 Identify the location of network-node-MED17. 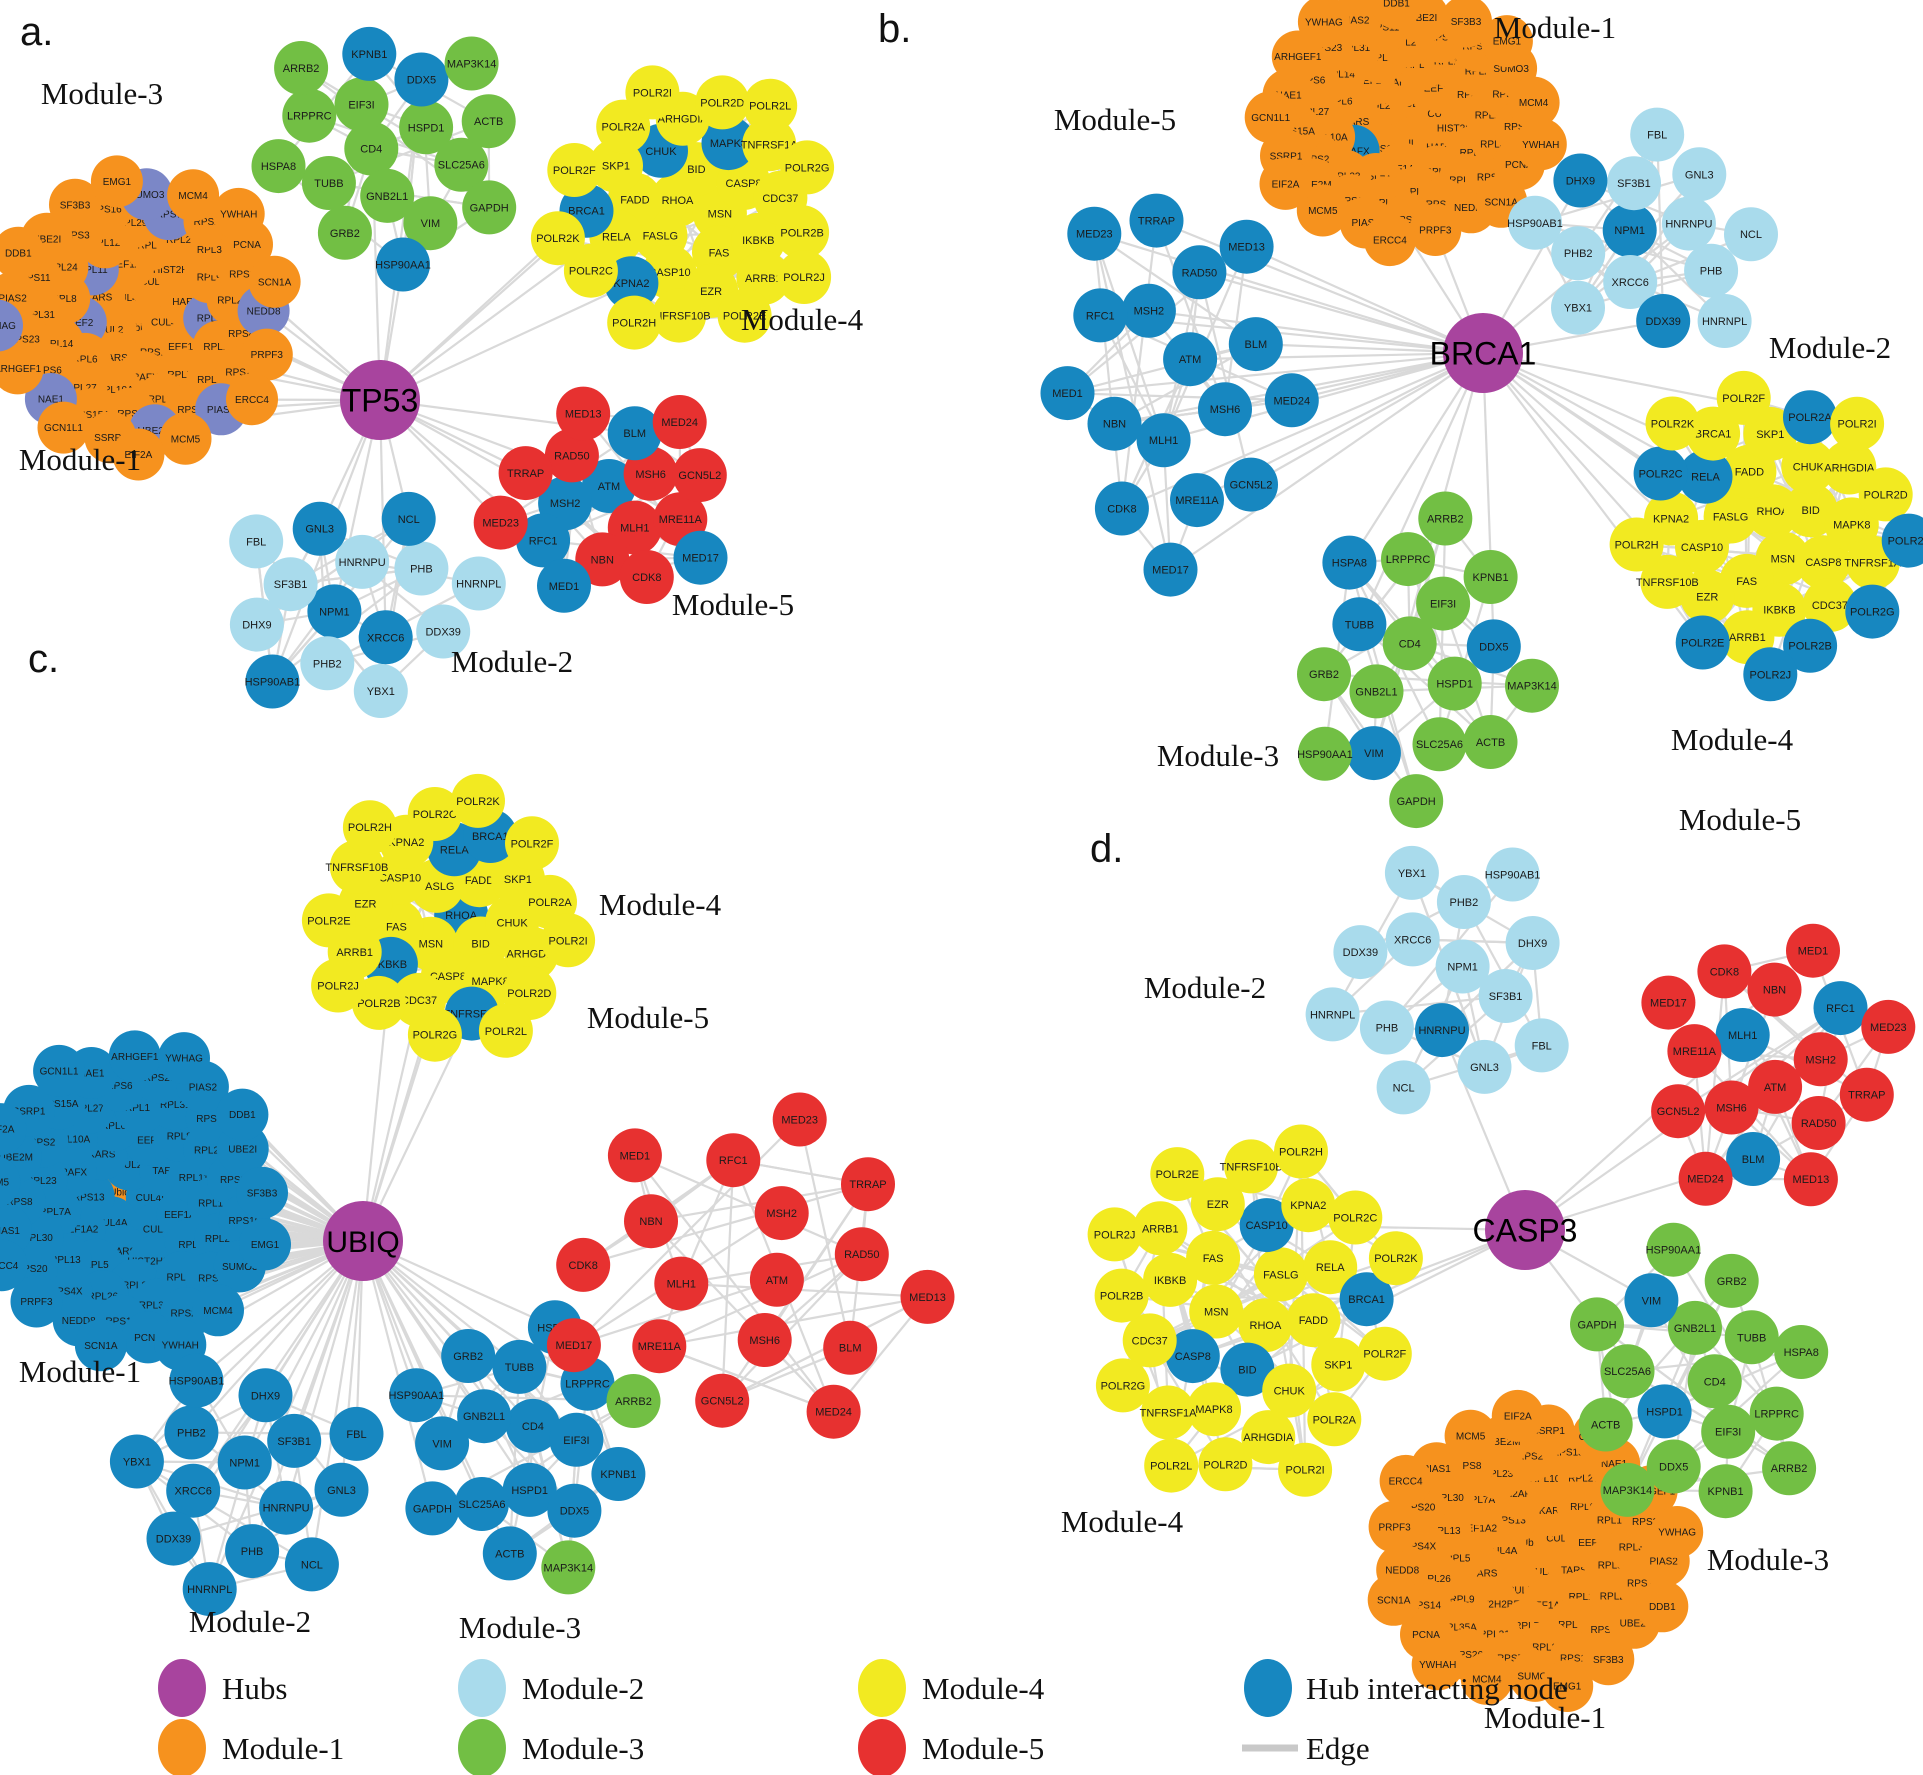
(1668, 1002).